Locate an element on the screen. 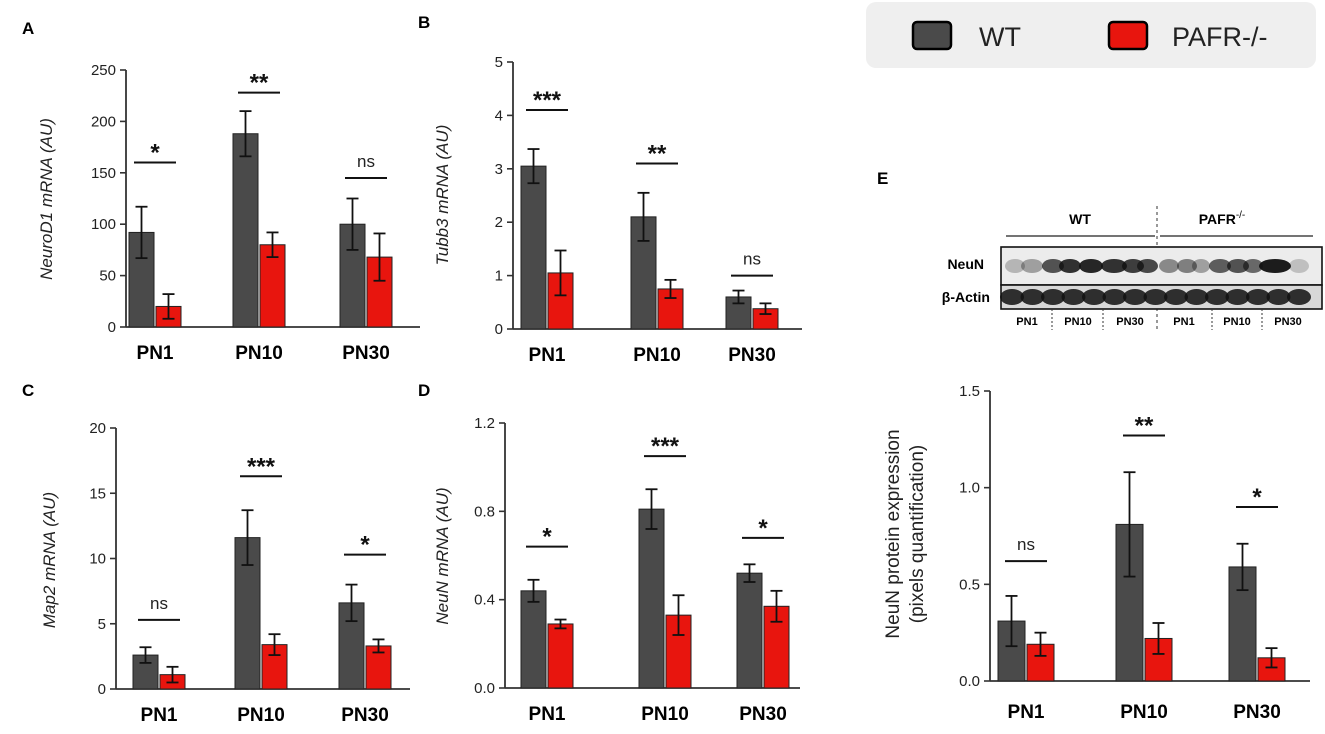 Image resolution: width=1325 pixels, height=734 pixels. neun-bands is located at coordinates (1157, 266).